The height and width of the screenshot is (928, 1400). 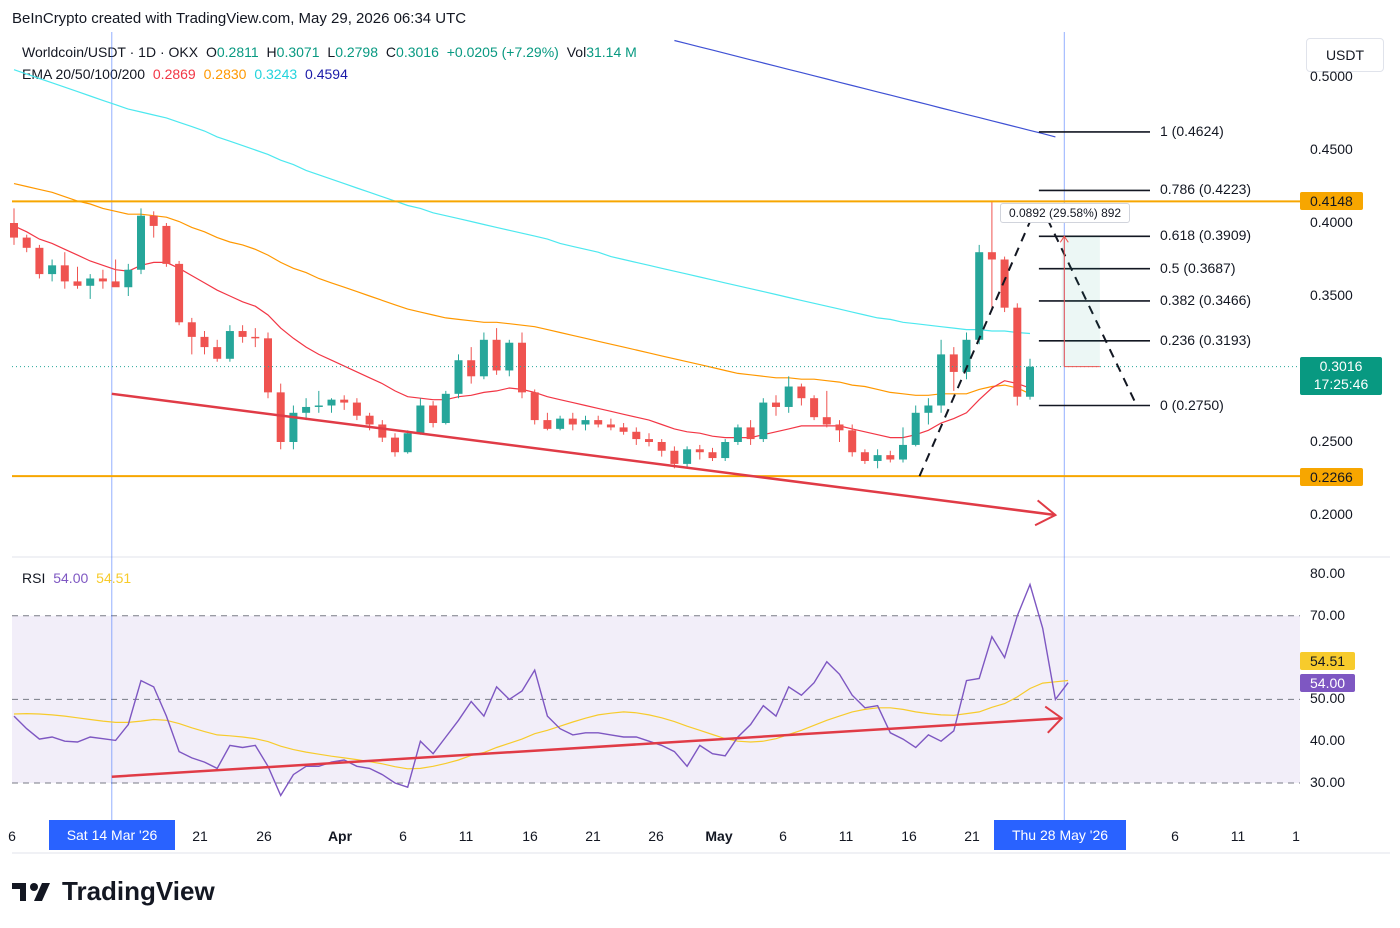 What do you see at coordinates (1028, 337) in the screenshot?
I see `swing-dashed-lines` at bounding box center [1028, 337].